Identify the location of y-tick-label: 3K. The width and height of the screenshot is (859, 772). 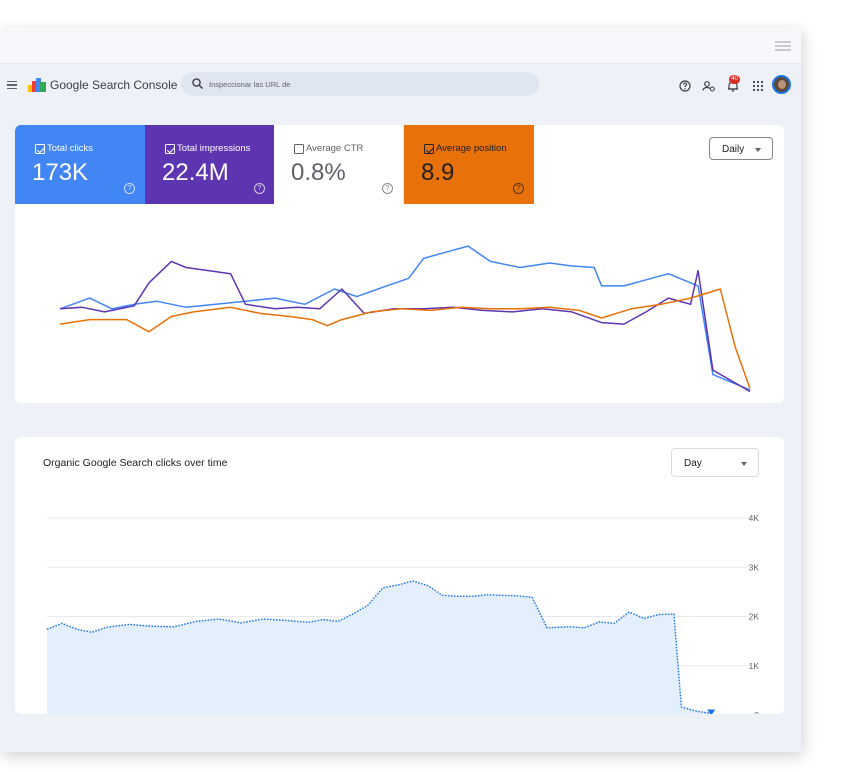
(754, 567).